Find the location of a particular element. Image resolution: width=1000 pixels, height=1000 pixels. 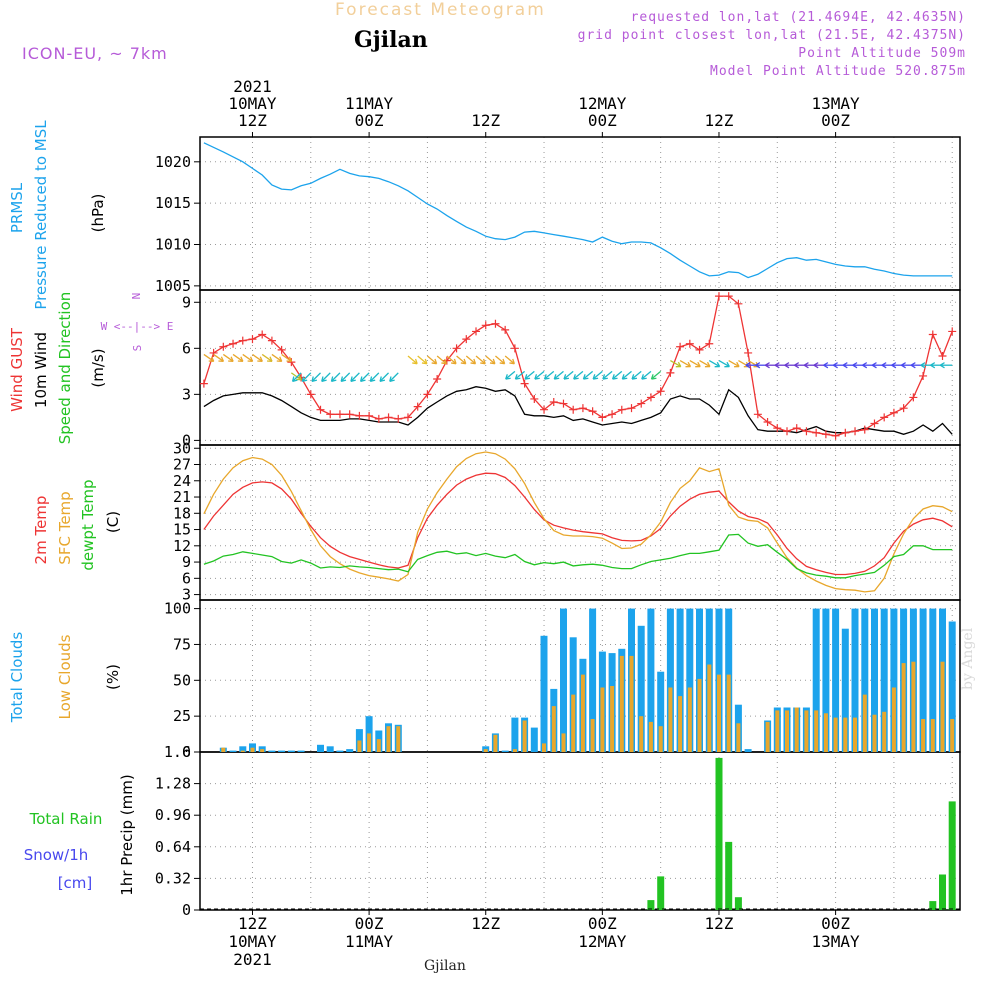

side-label-pressure-msl: Pressure Reduced to MSL is located at coordinates (41, 215).